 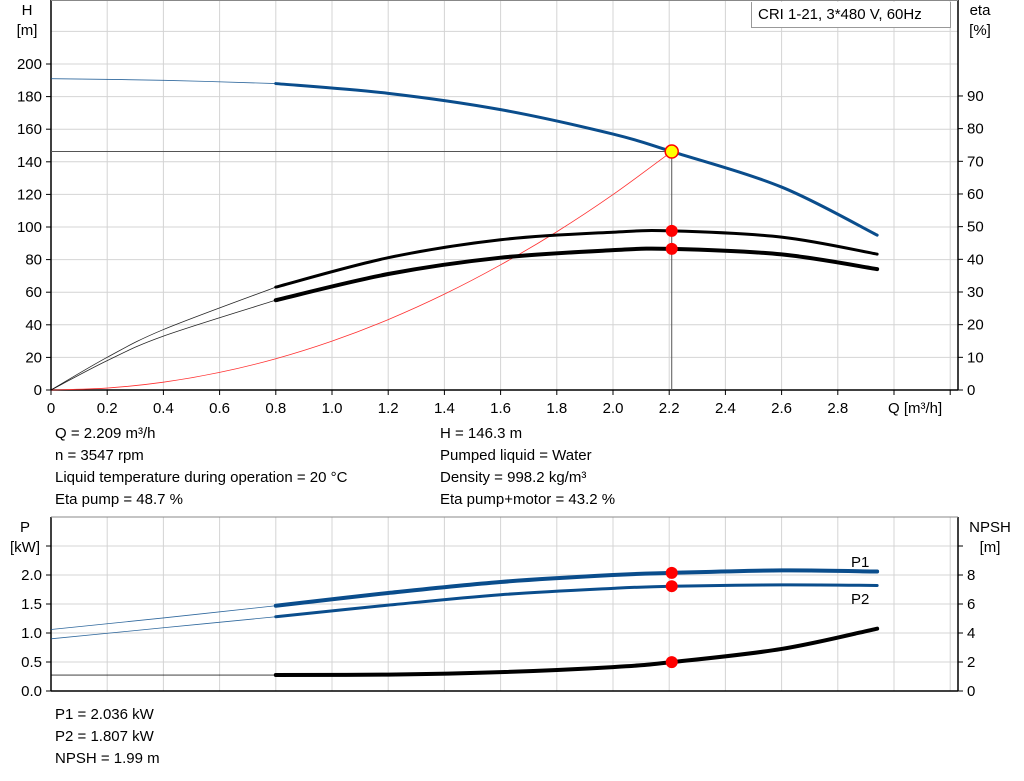 I want to click on eta-pump-motor-point, so click(x=671, y=248).